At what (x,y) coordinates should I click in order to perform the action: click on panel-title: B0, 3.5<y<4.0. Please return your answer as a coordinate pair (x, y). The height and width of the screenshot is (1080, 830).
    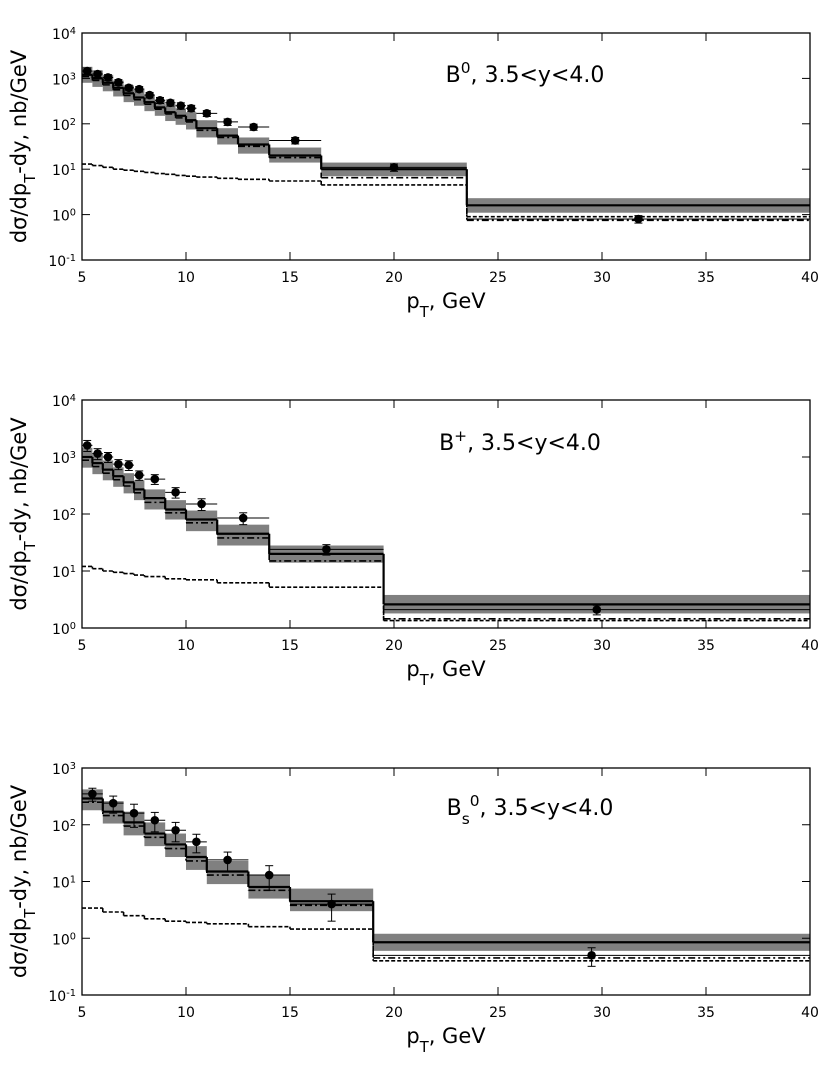
    Looking at the image, I should click on (525, 73).